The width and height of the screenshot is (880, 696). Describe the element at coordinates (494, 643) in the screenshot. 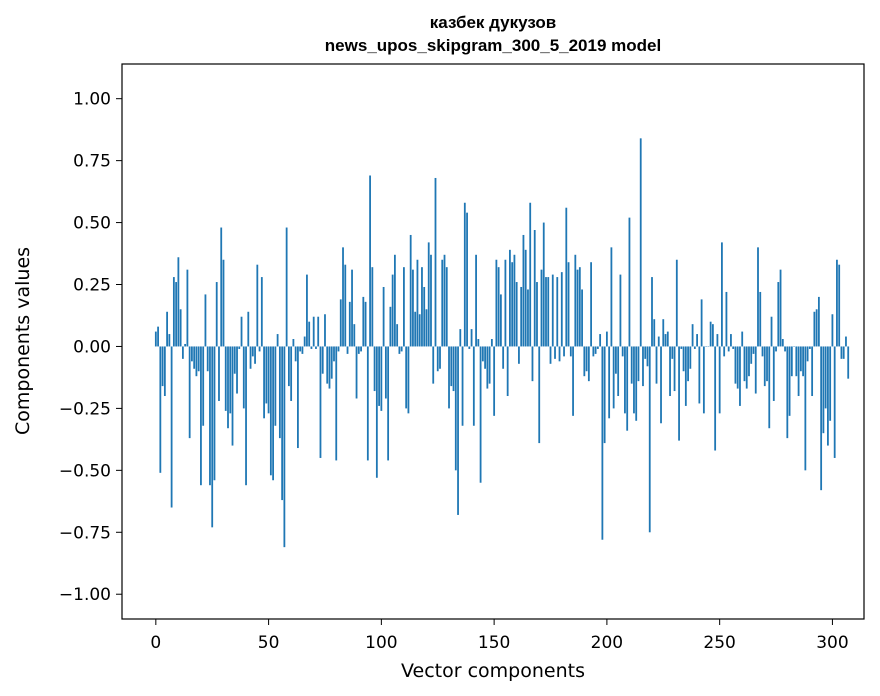

I see `x-tick-label: 150` at that location.